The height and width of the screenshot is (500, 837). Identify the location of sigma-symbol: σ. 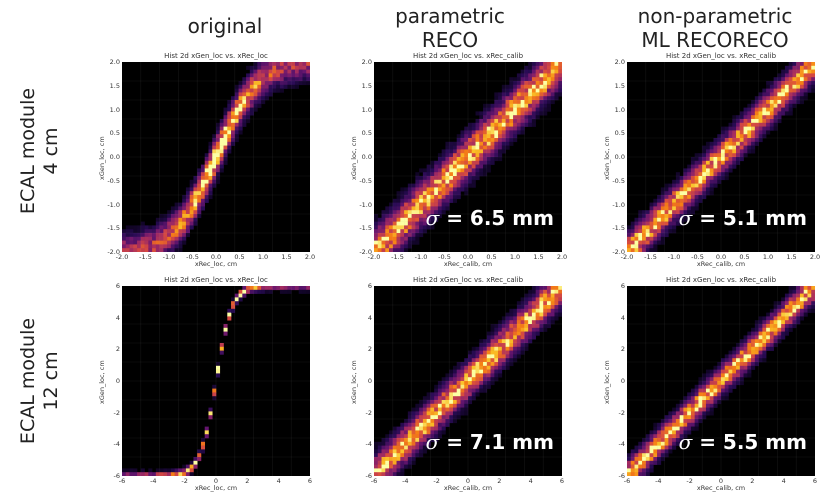
(685, 218).